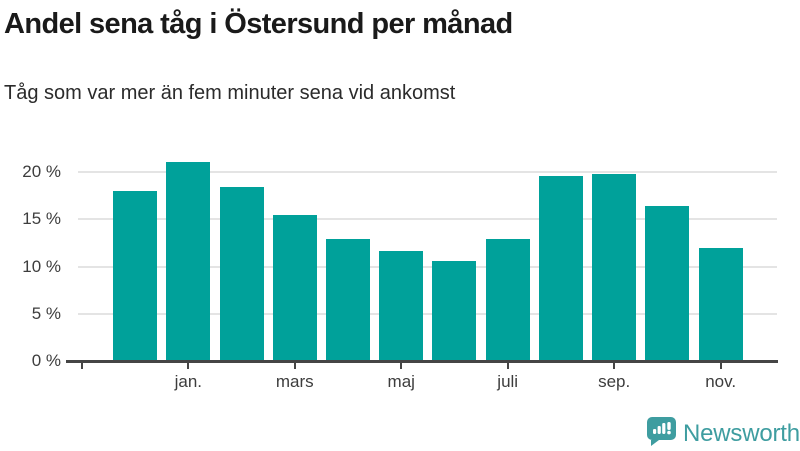 Image resolution: width=800 pixels, height=451 pixels. What do you see at coordinates (741, 433) in the screenshot?
I see `newsworthy-wordmark: Newsworthy` at bounding box center [741, 433].